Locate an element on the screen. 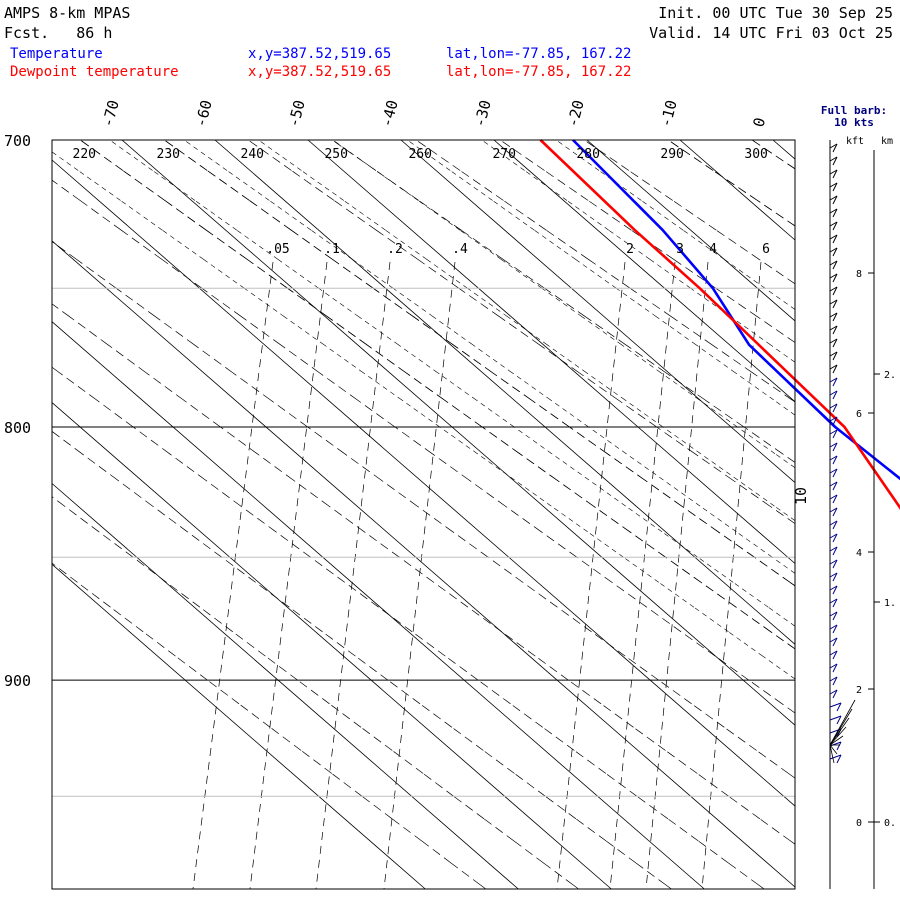 The image size is (900, 900). forecast-hour: Fcst. 86 h is located at coordinates (58, 33).